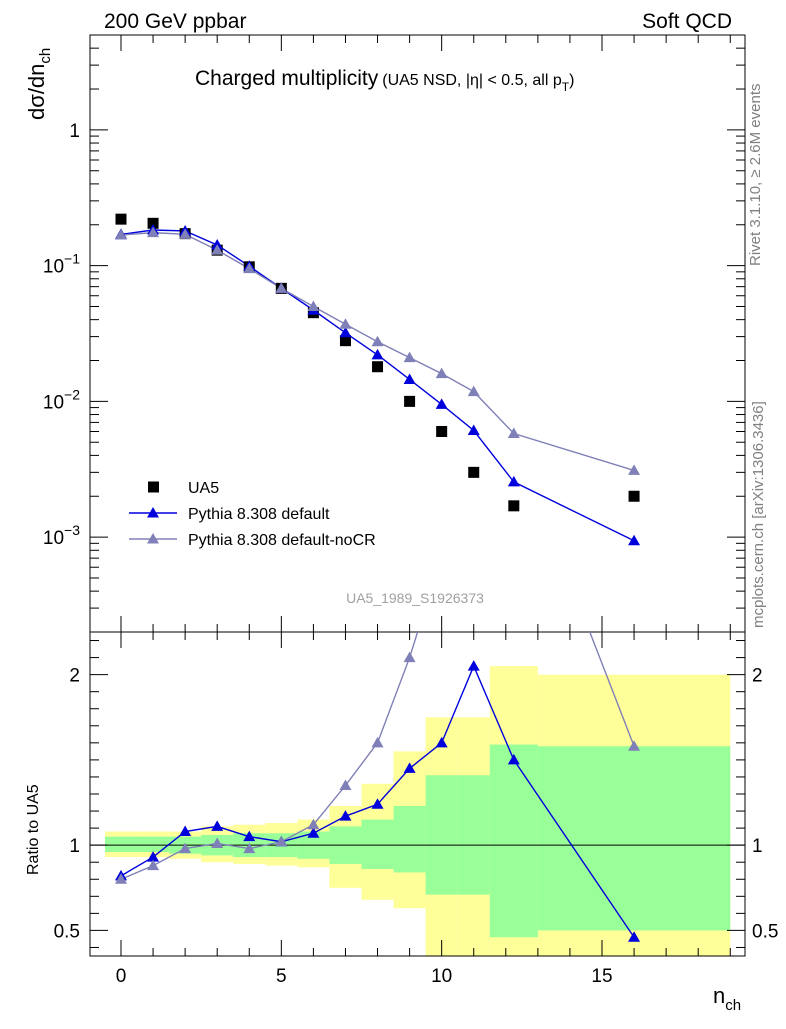 This screenshot has height=1029, width=786. I want to click on x-axis-title-sub: ch, so click(733, 1005).